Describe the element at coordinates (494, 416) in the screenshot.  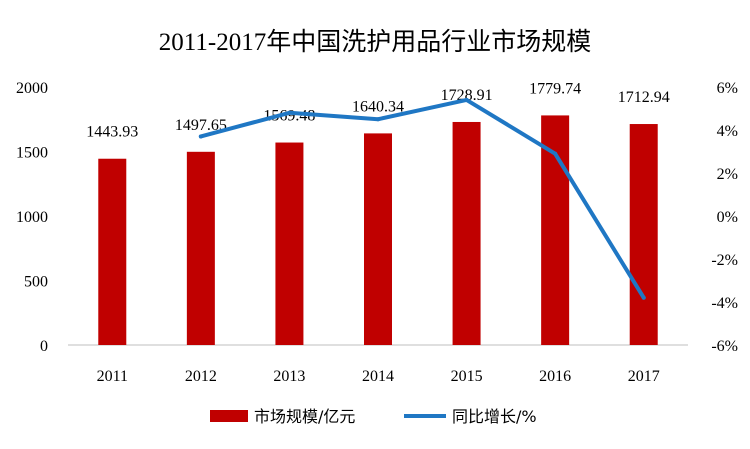
I see `legend-line-label: 同比增长/%` at that location.